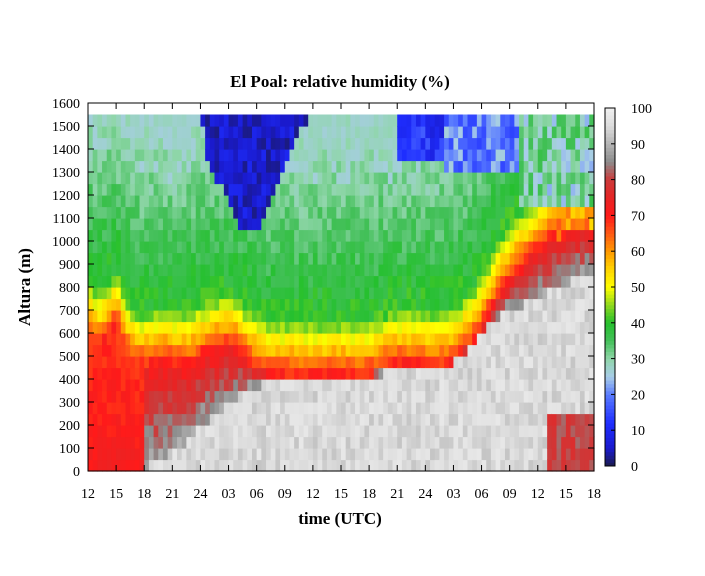 The width and height of the screenshot is (705, 576). I want to click on x-tick-label: 24, so click(200, 494).